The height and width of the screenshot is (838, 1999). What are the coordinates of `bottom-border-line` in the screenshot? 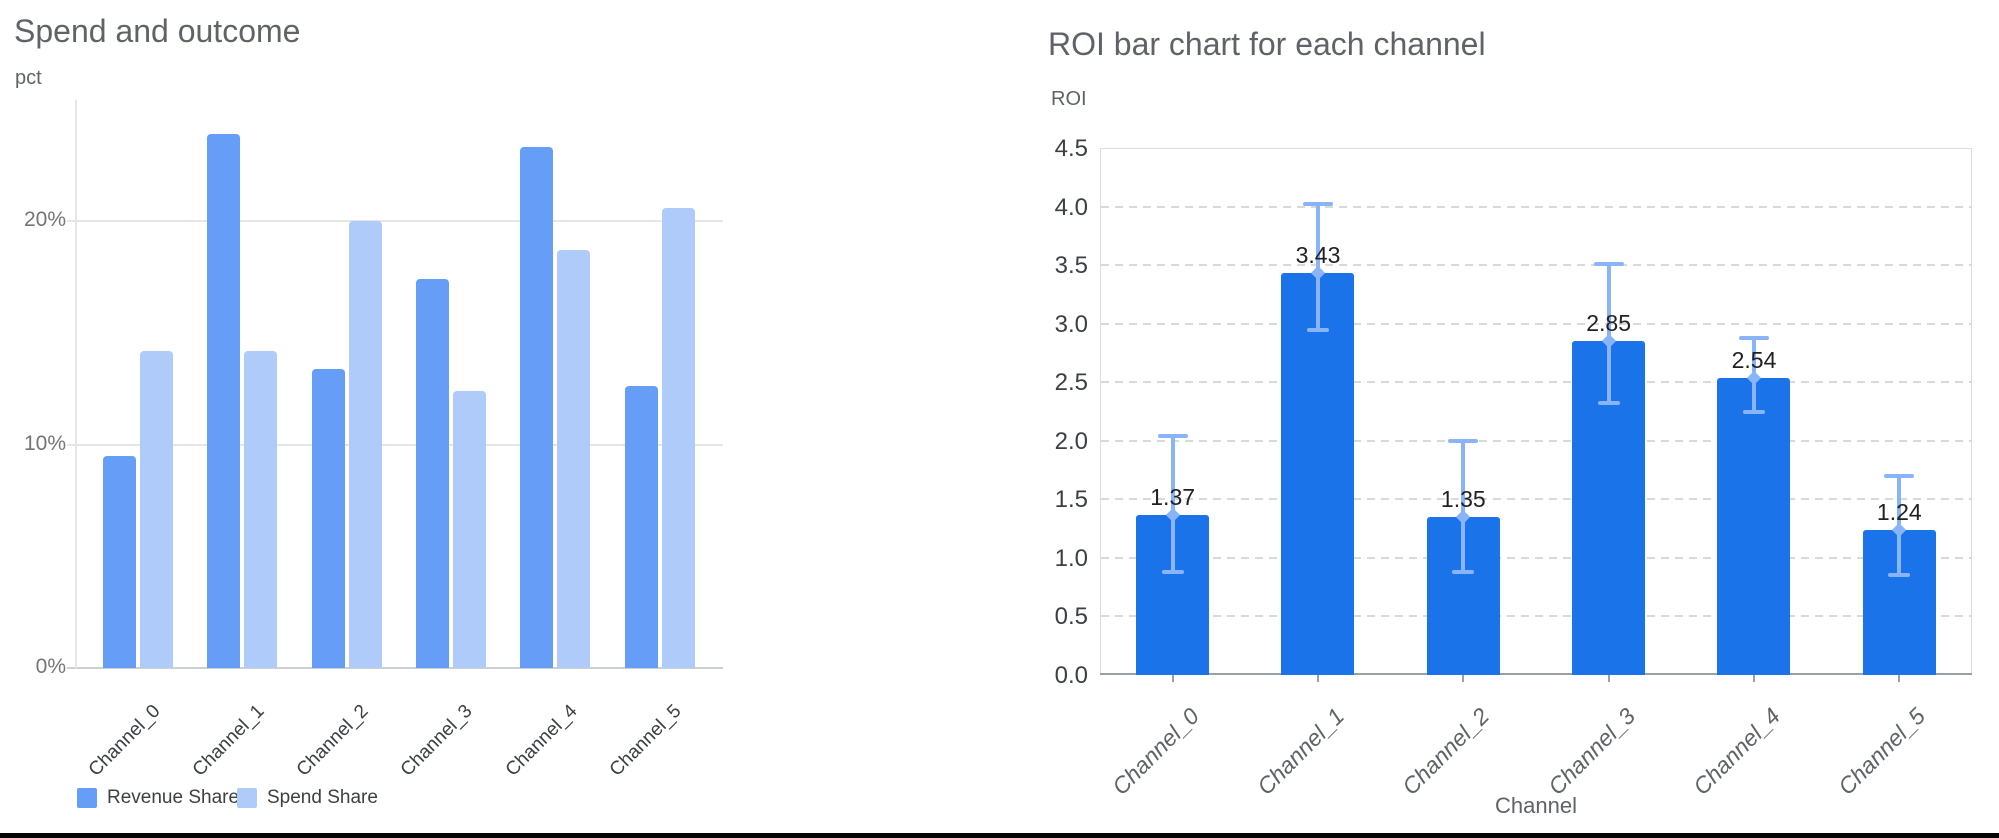 It's located at (999, 835).